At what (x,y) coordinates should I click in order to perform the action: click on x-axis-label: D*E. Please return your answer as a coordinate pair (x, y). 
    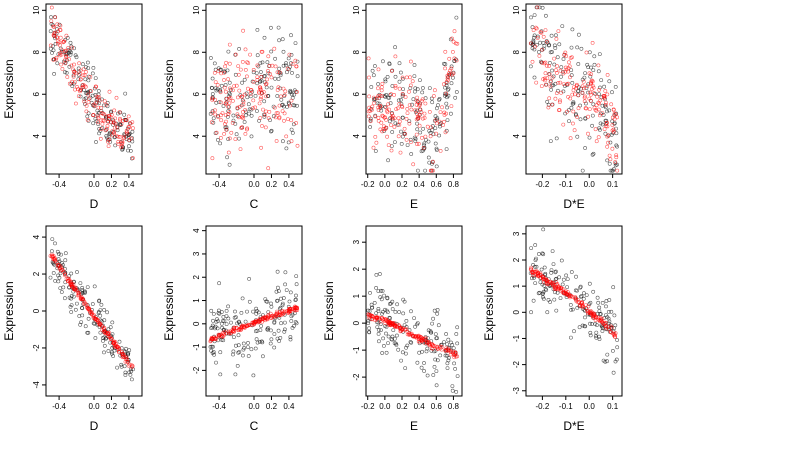
    Looking at the image, I should click on (573, 426).